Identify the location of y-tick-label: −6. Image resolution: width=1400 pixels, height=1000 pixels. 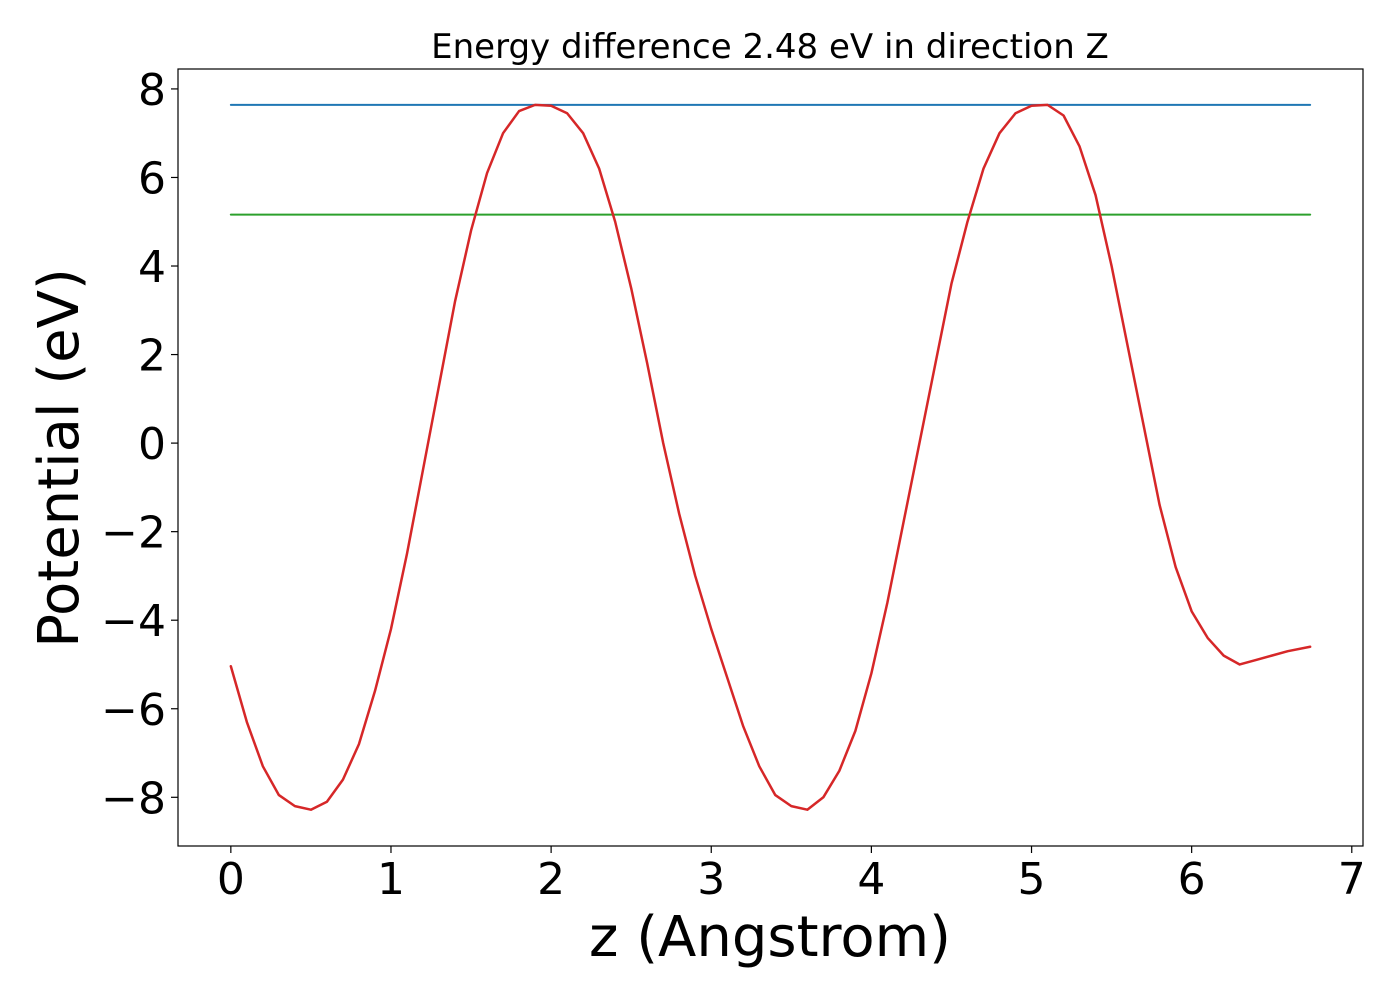
(133, 710).